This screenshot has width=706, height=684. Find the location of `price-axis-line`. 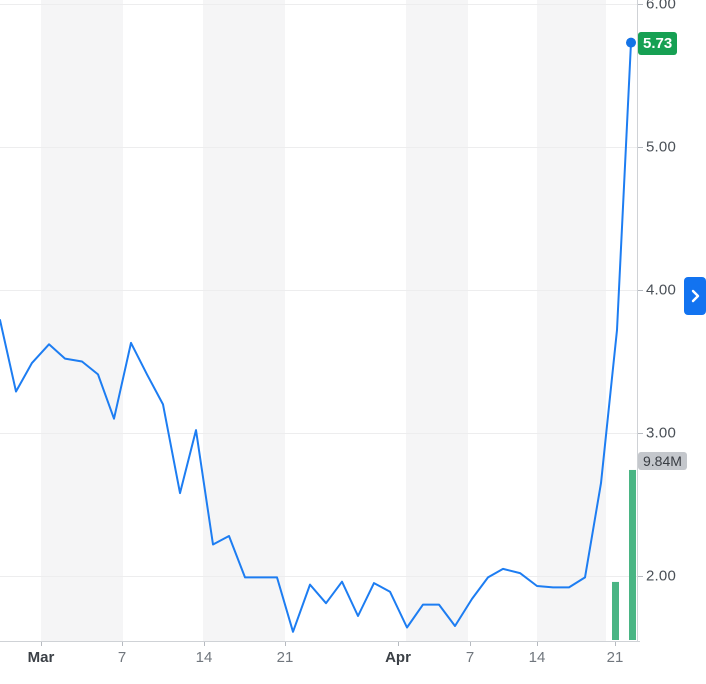

price-axis-line is located at coordinates (637, 320).